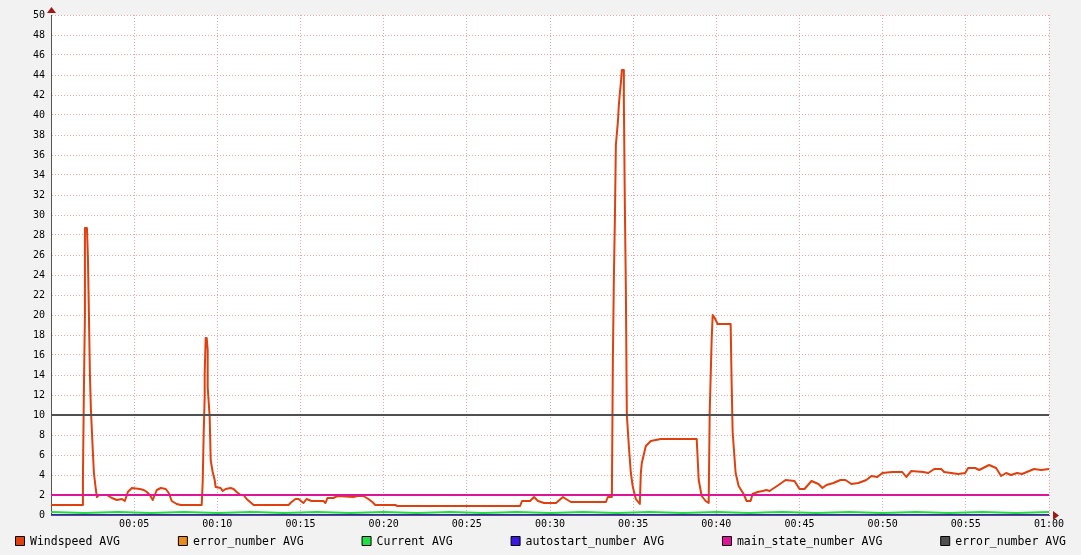  What do you see at coordinates (466, 523) in the screenshot?
I see `x-tick-label: 00:25` at bounding box center [466, 523].